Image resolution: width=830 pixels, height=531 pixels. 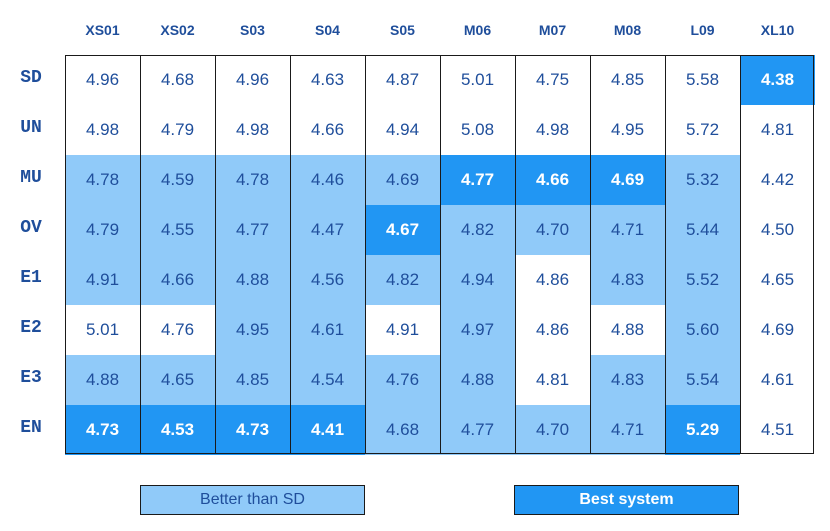 What do you see at coordinates (627, 230) in the screenshot?
I see `cell-ov-m08: 4.71` at bounding box center [627, 230].